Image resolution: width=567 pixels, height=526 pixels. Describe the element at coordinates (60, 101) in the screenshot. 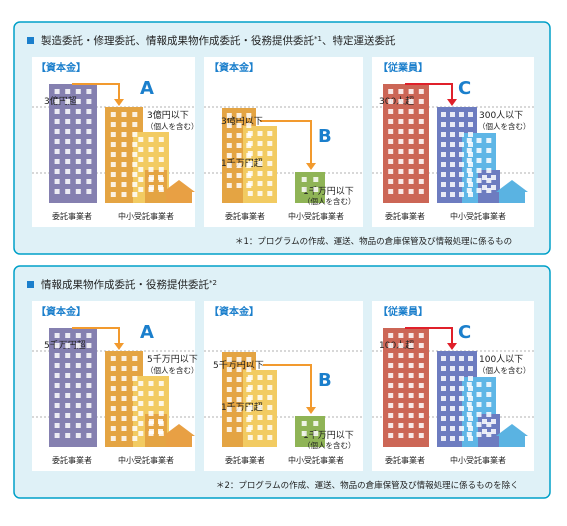

I see `label-over: 3億円超` at that location.